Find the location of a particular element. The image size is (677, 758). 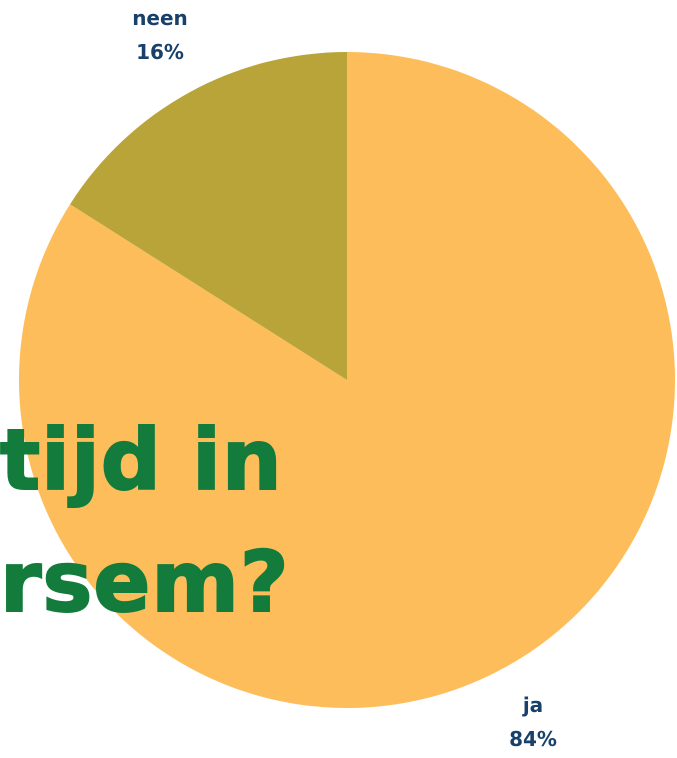

slice-category-label-ja: ja is located at coordinates (532, 705).